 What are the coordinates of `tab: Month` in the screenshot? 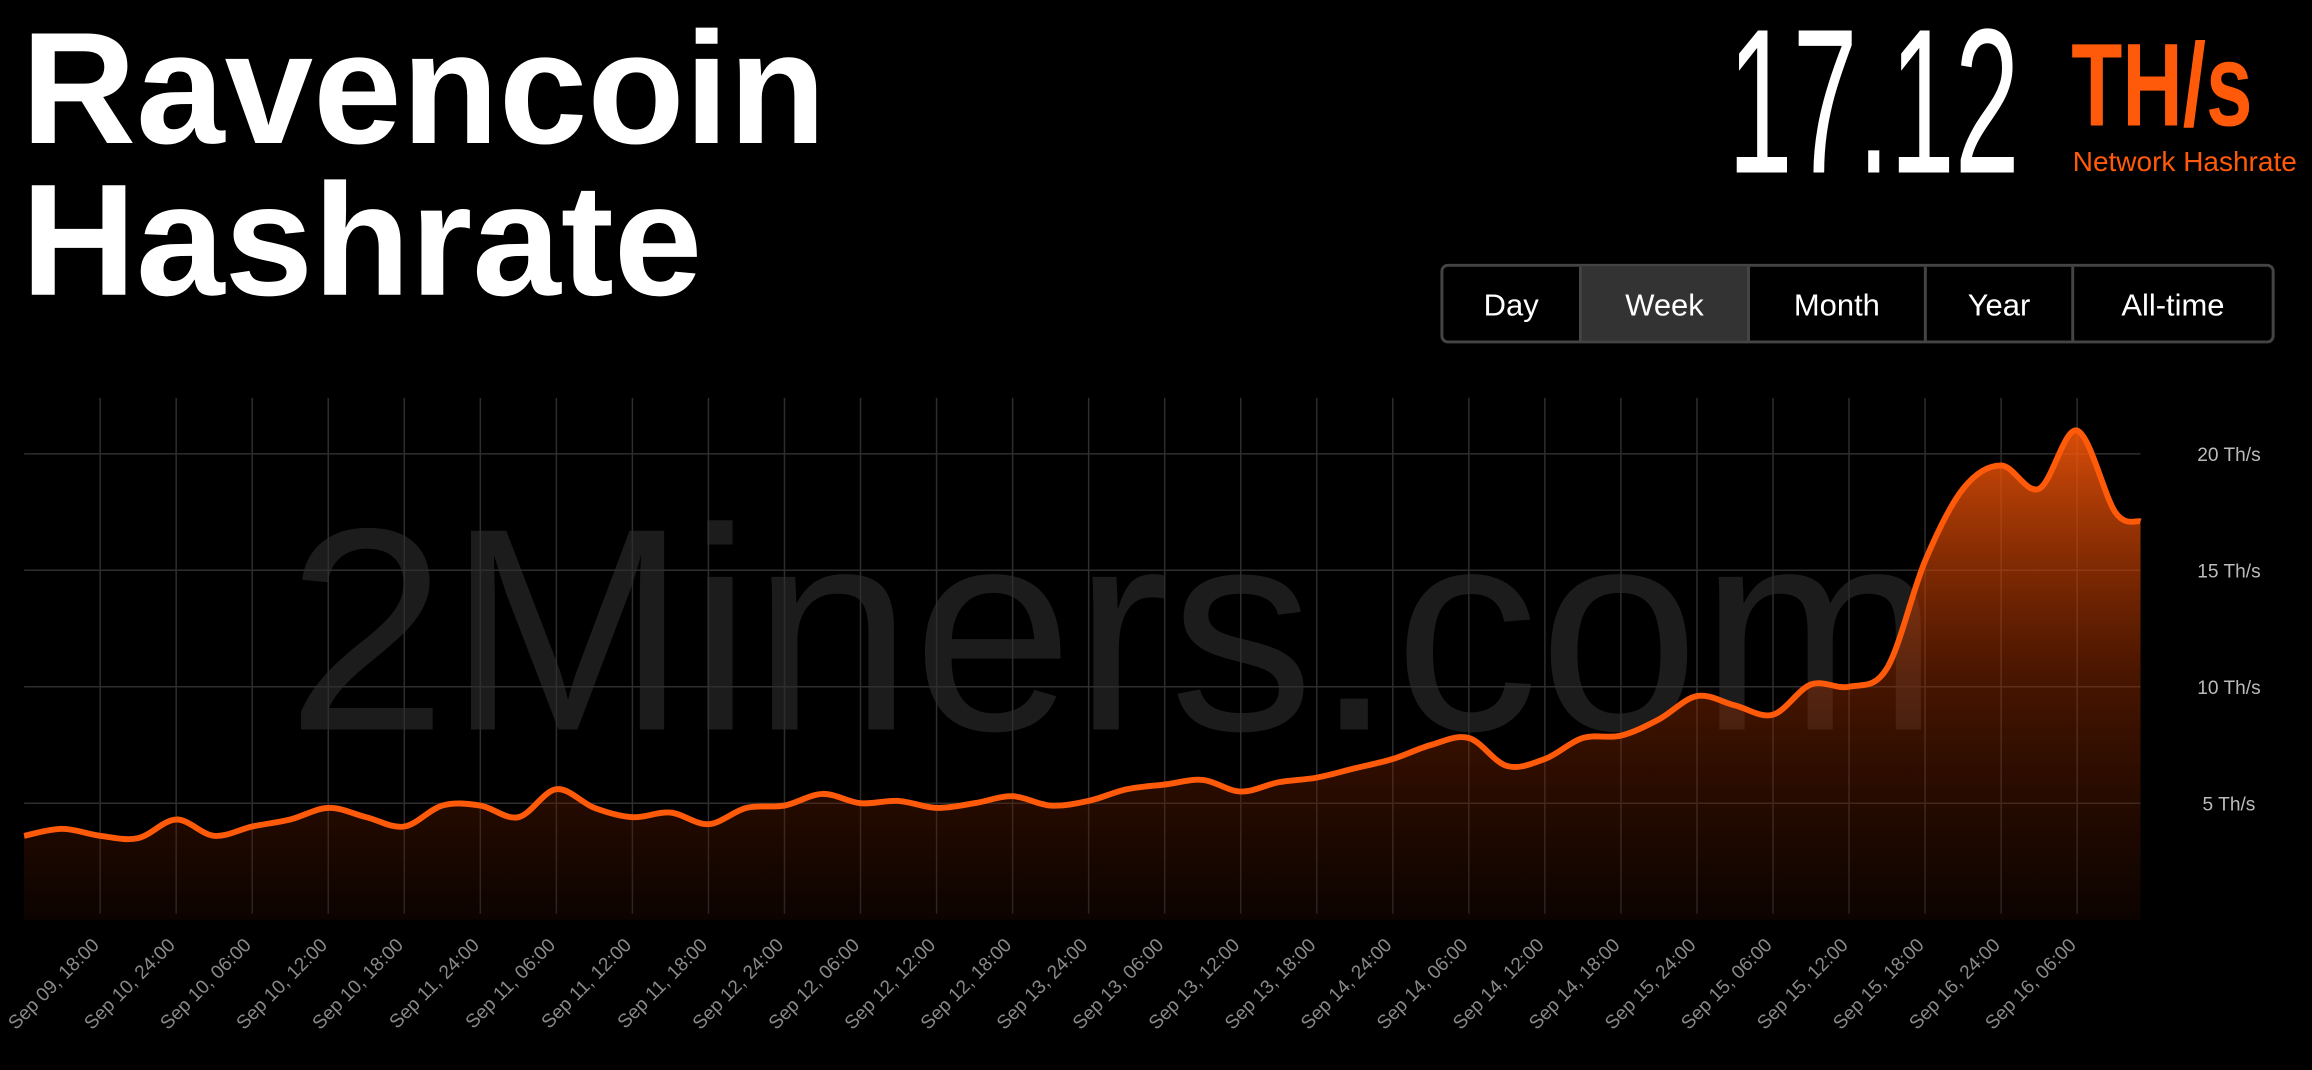 It's located at (1837, 304).